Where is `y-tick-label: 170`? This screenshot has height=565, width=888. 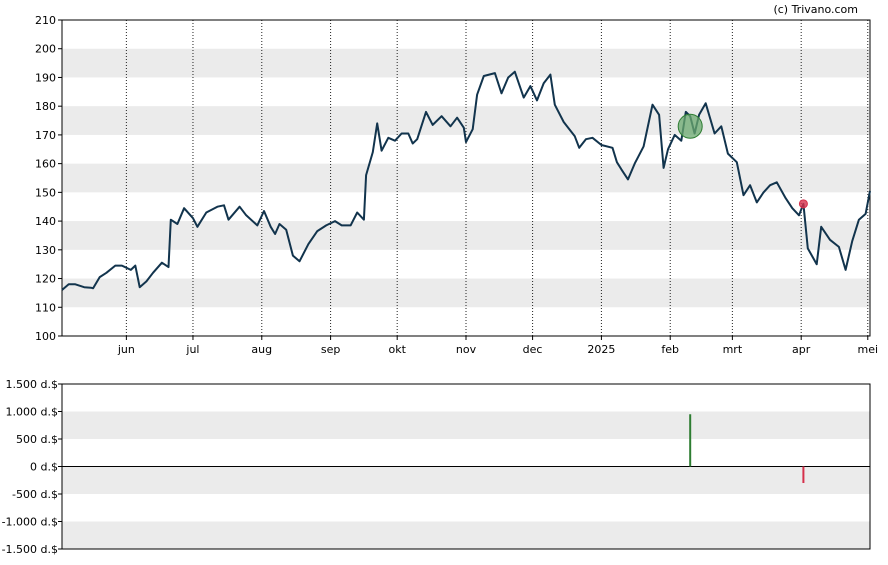
y-tick-label: 170 is located at coordinates (45, 135).